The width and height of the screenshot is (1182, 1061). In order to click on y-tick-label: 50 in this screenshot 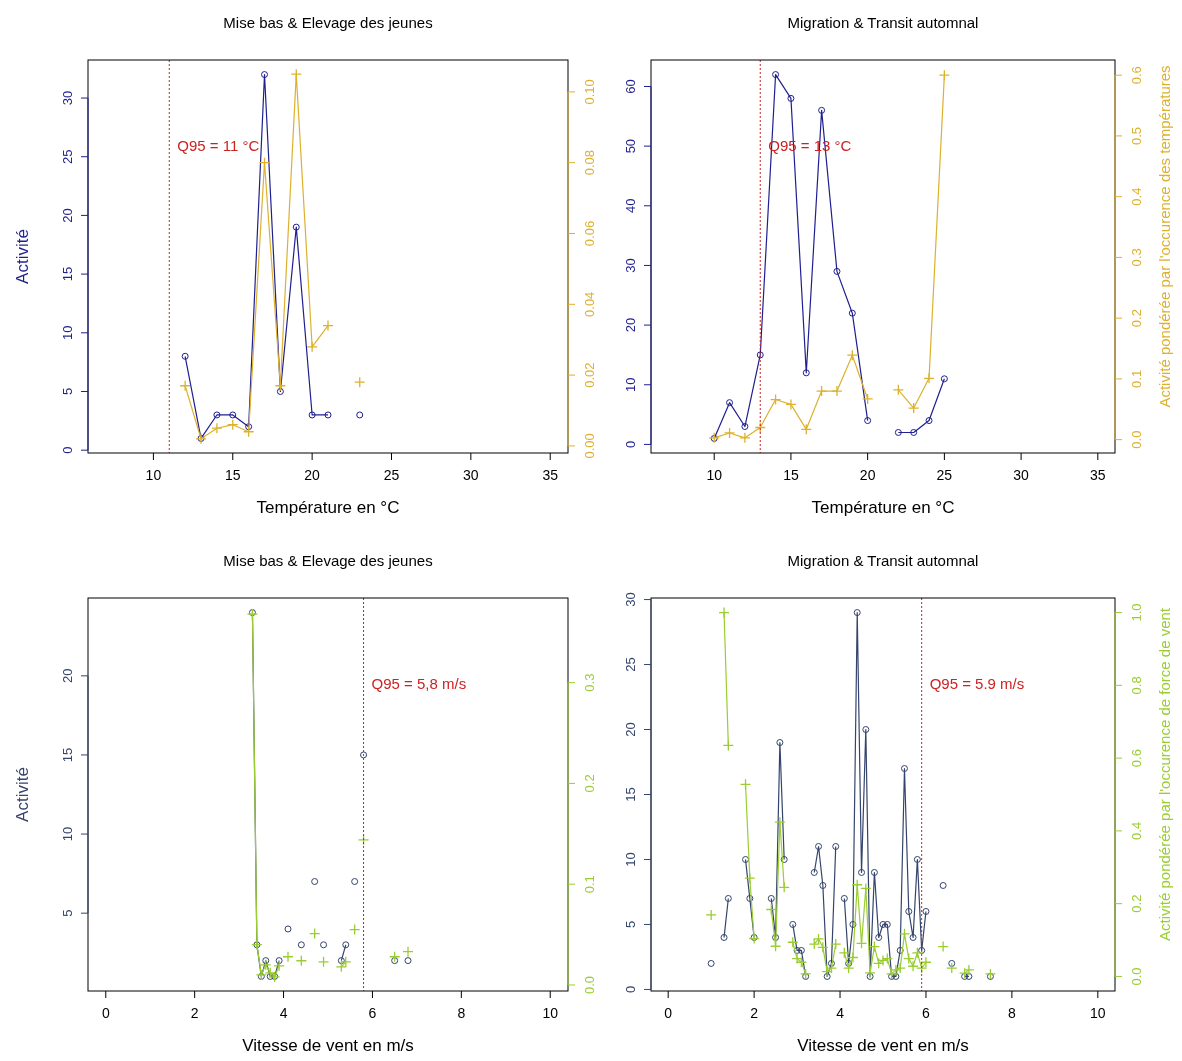, I will do `click(630, 146)`.